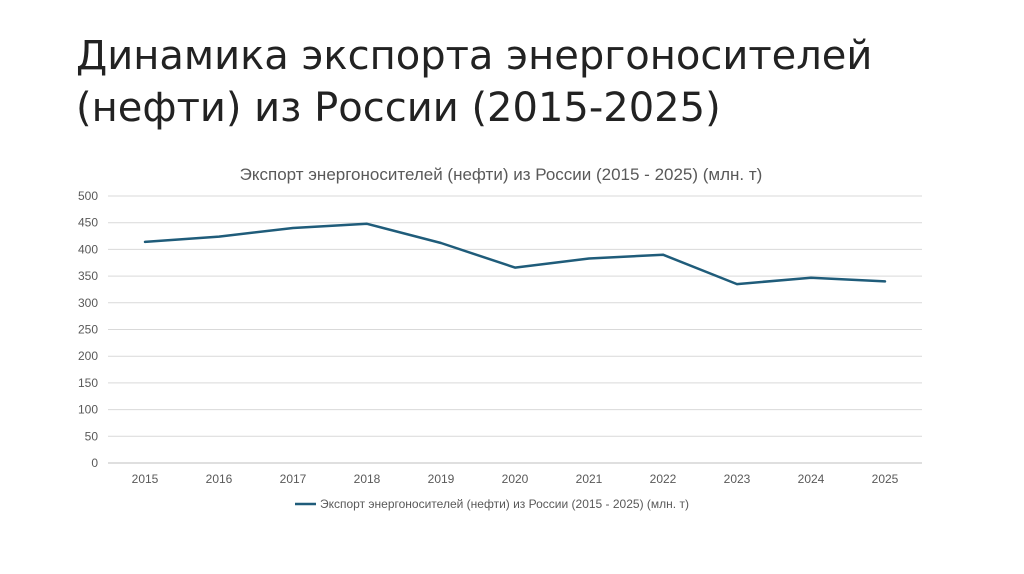 The height and width of the screenshot is (574, 1024). What do you see at coordinates (811, 479) in the screenshot?
I see `x-tick-label: 2024` at bounding box center [811, 479].